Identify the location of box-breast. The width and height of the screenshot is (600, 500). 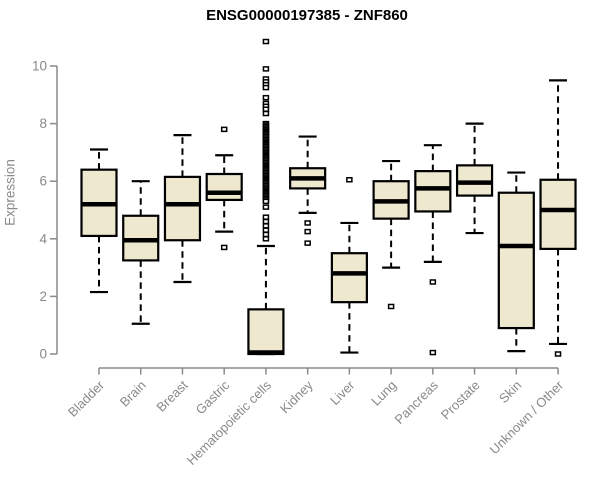
(182, 209).